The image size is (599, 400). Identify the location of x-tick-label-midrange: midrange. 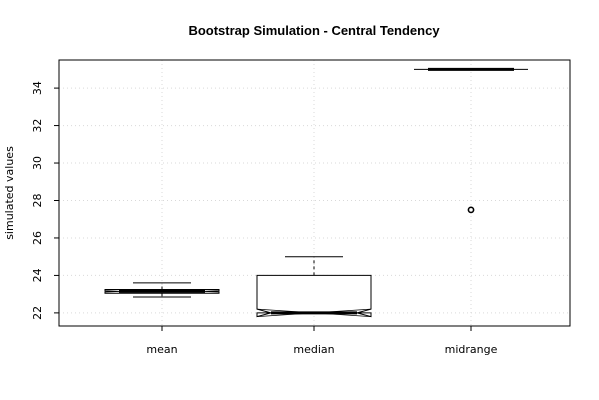
(471, 349).